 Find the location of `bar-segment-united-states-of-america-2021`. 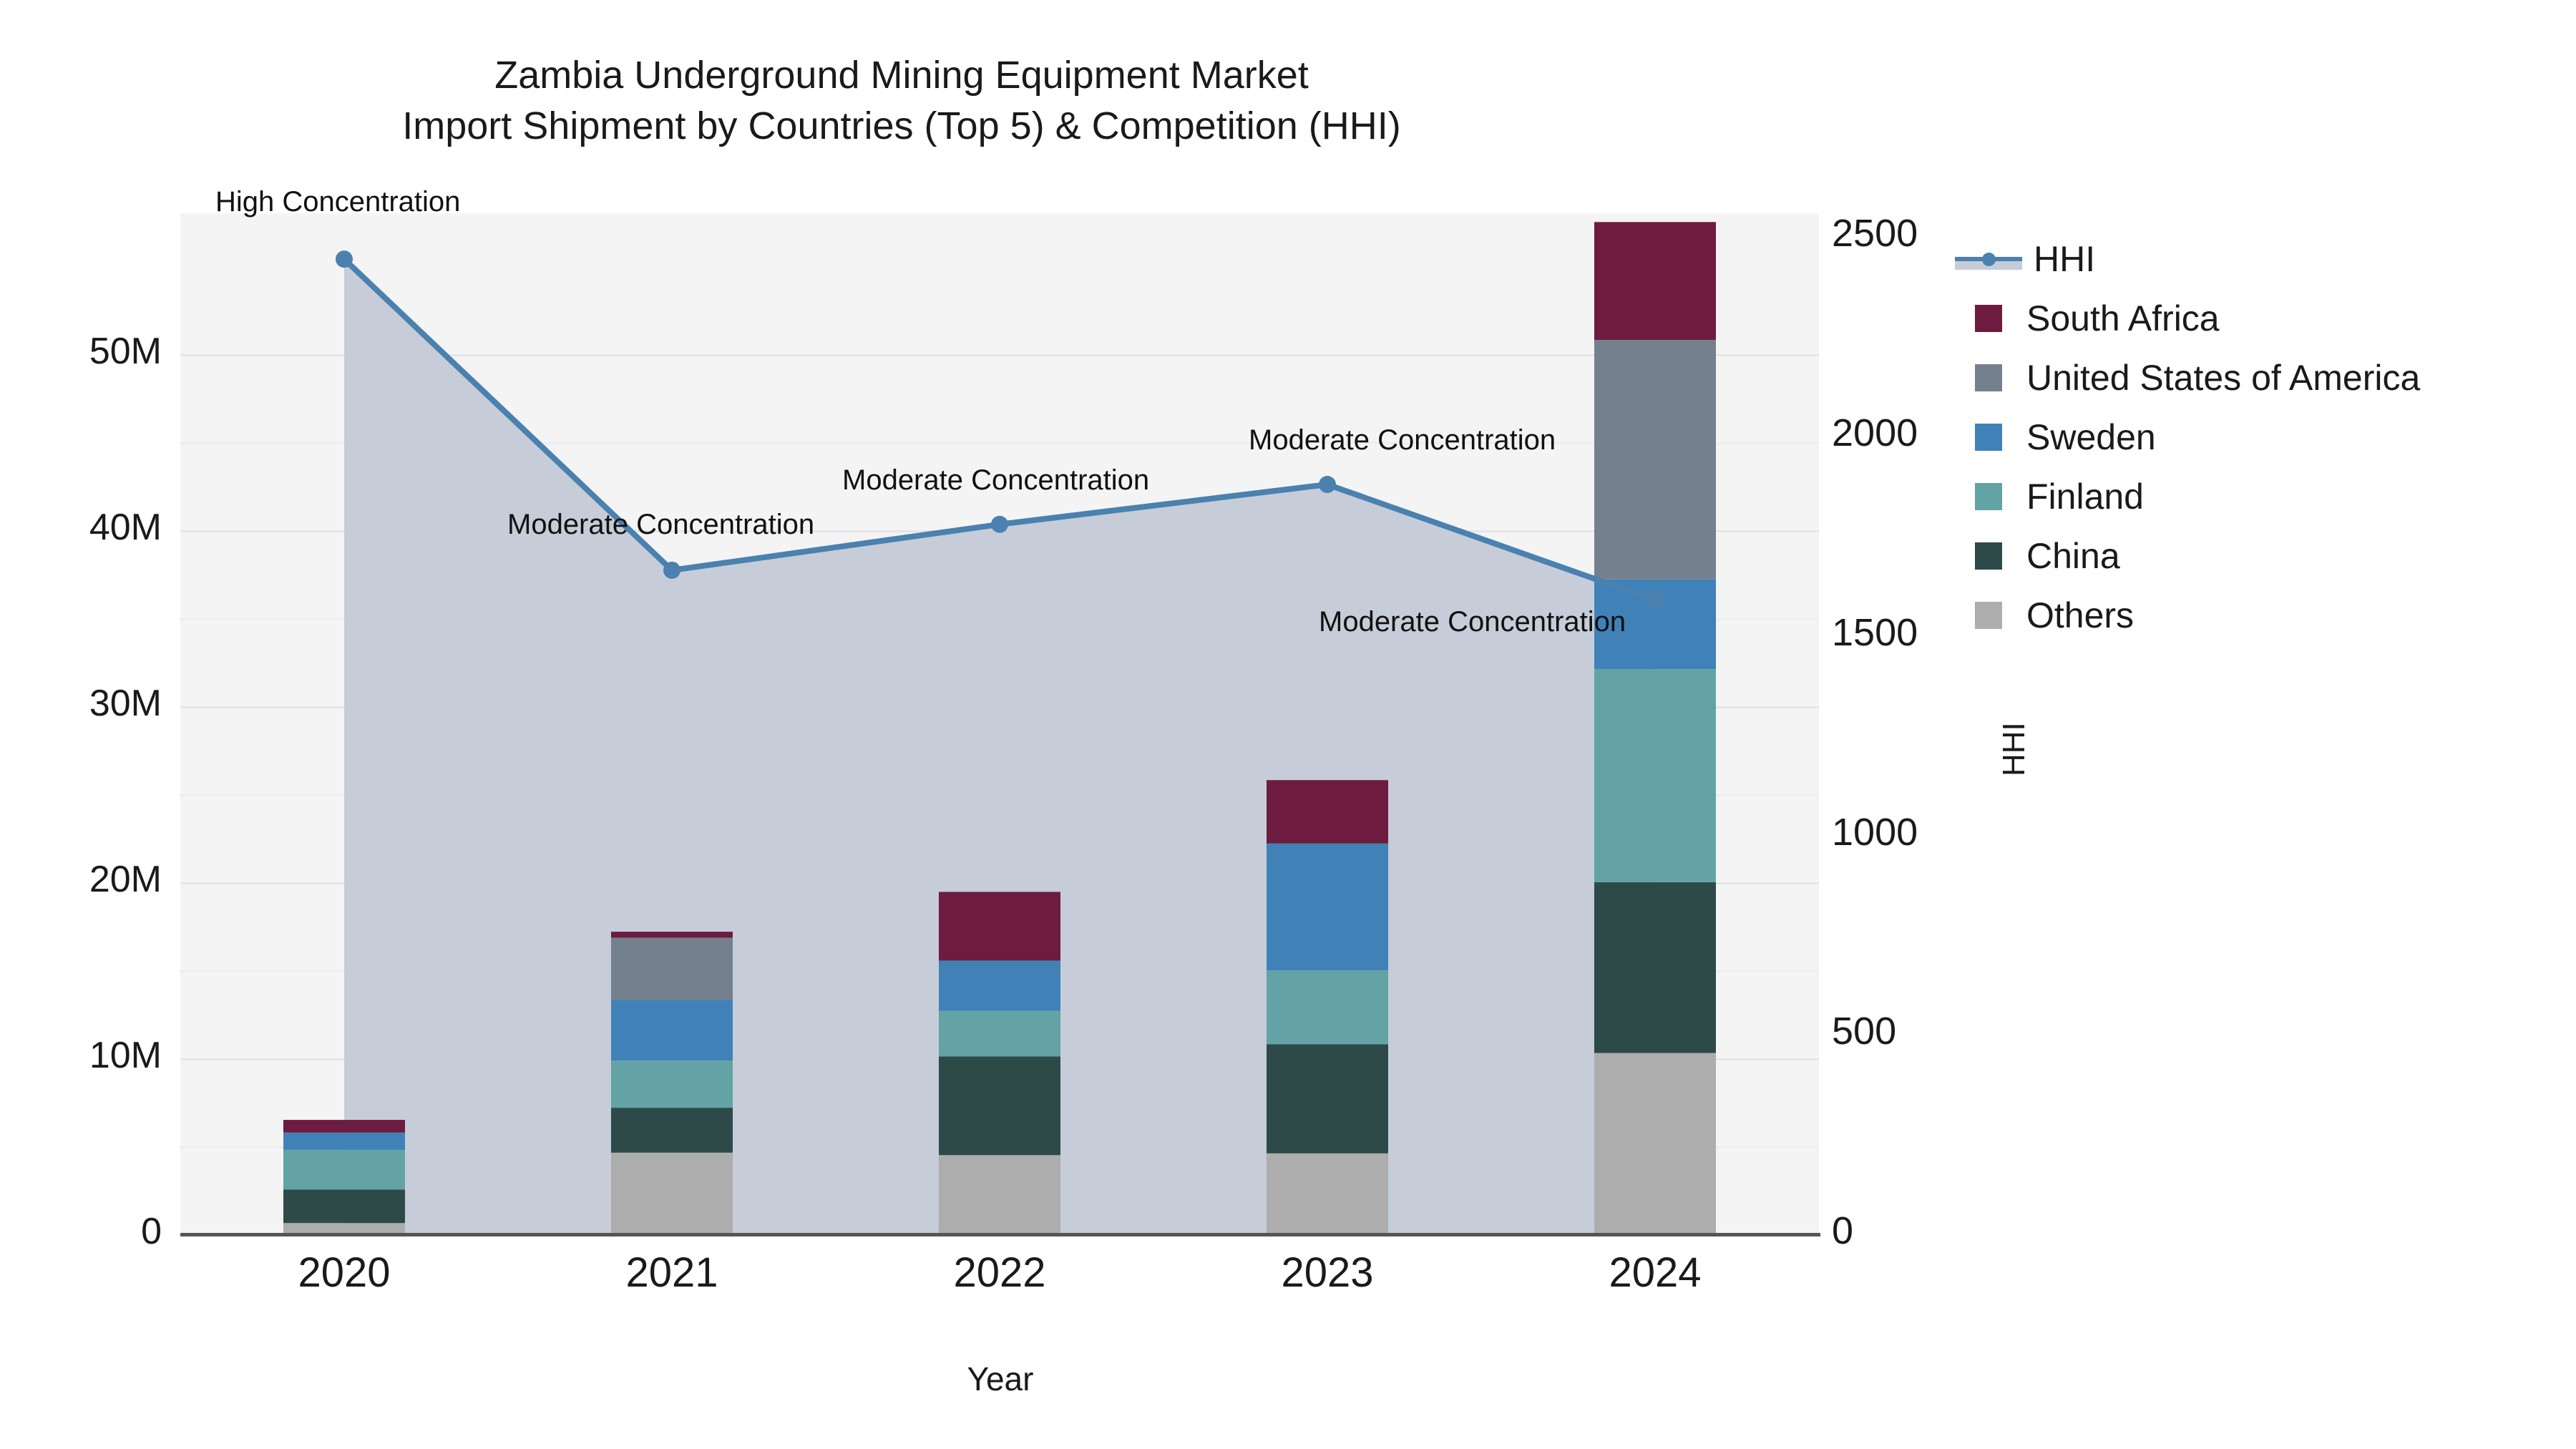

bar-segment-united-states-of-america-2021 is located at coordinates (672, 968).